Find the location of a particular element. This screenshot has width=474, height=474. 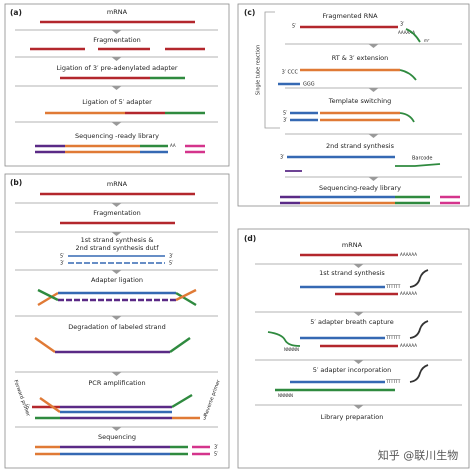

step-label: Sequencing is located at coordinates (117, 437).